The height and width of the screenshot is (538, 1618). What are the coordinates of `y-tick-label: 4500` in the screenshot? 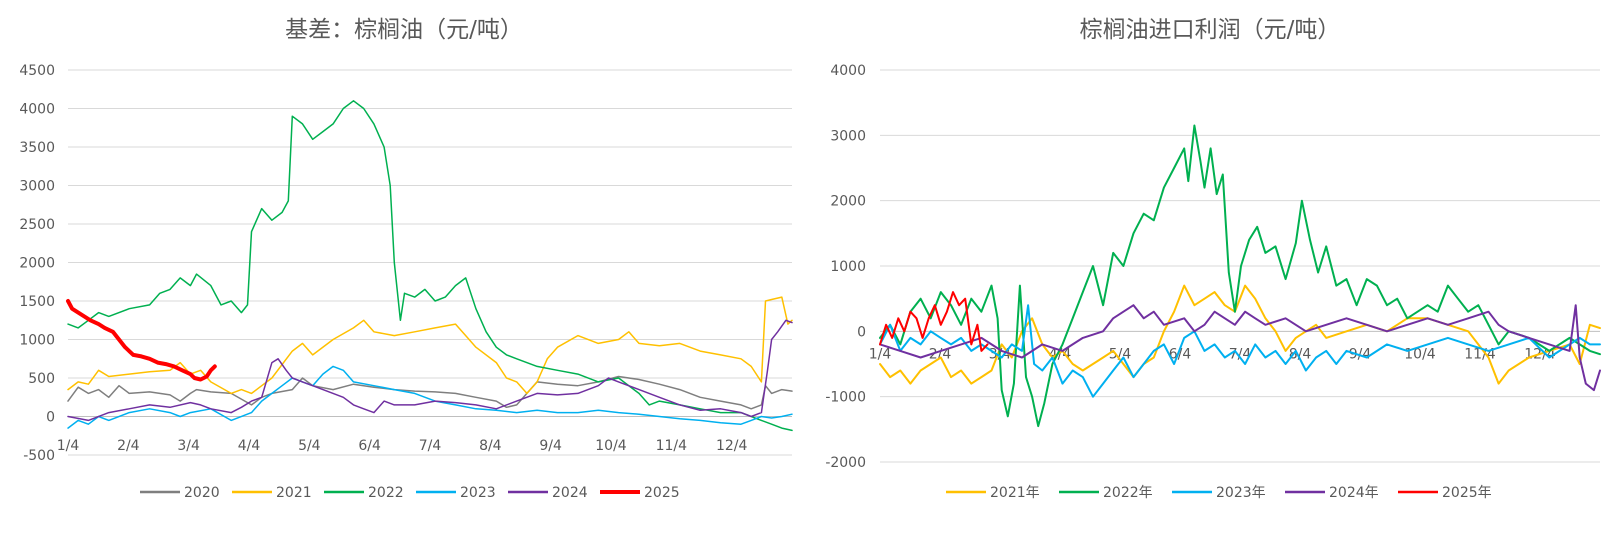 It's located at (37, 71).